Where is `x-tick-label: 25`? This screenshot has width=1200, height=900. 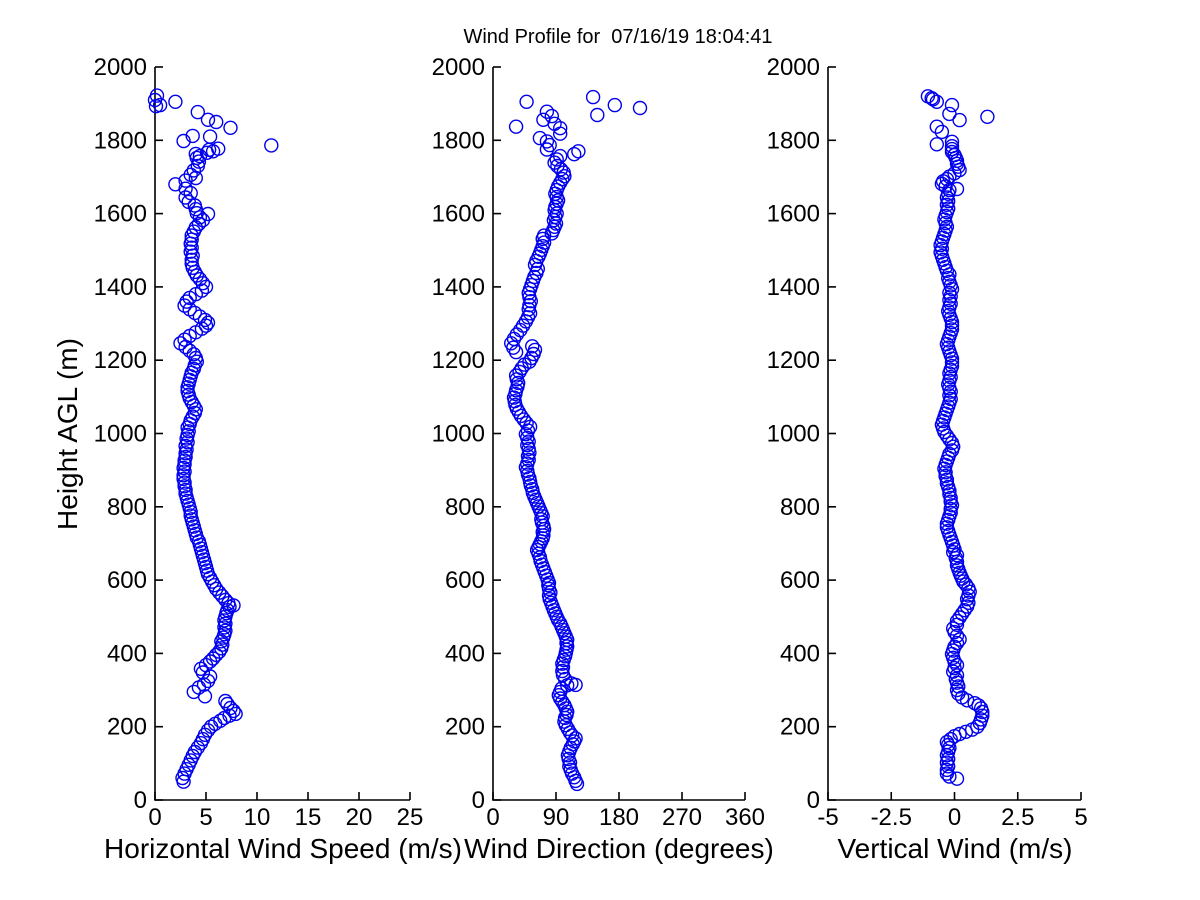
x-tick-label: 25 is located at coordinates (410, 817).